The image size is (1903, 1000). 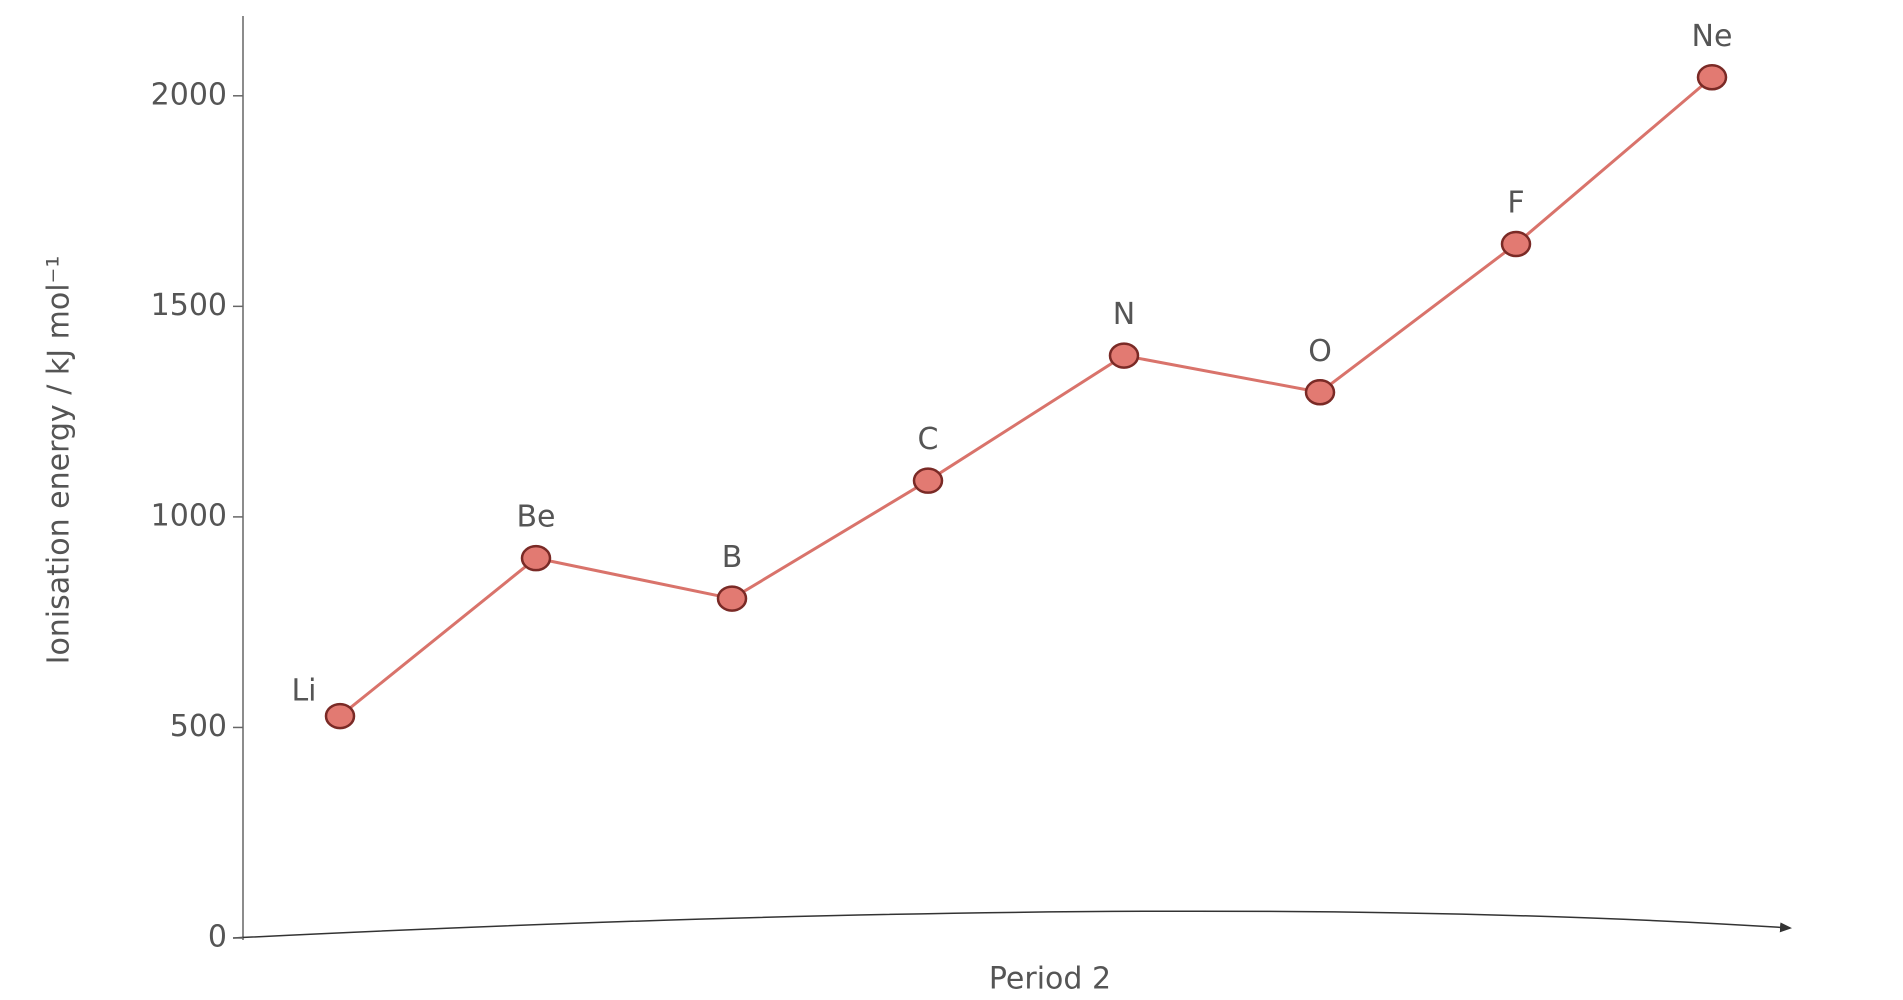 I want to click on y-tick-label: 1000, so click(x=189, y=515).